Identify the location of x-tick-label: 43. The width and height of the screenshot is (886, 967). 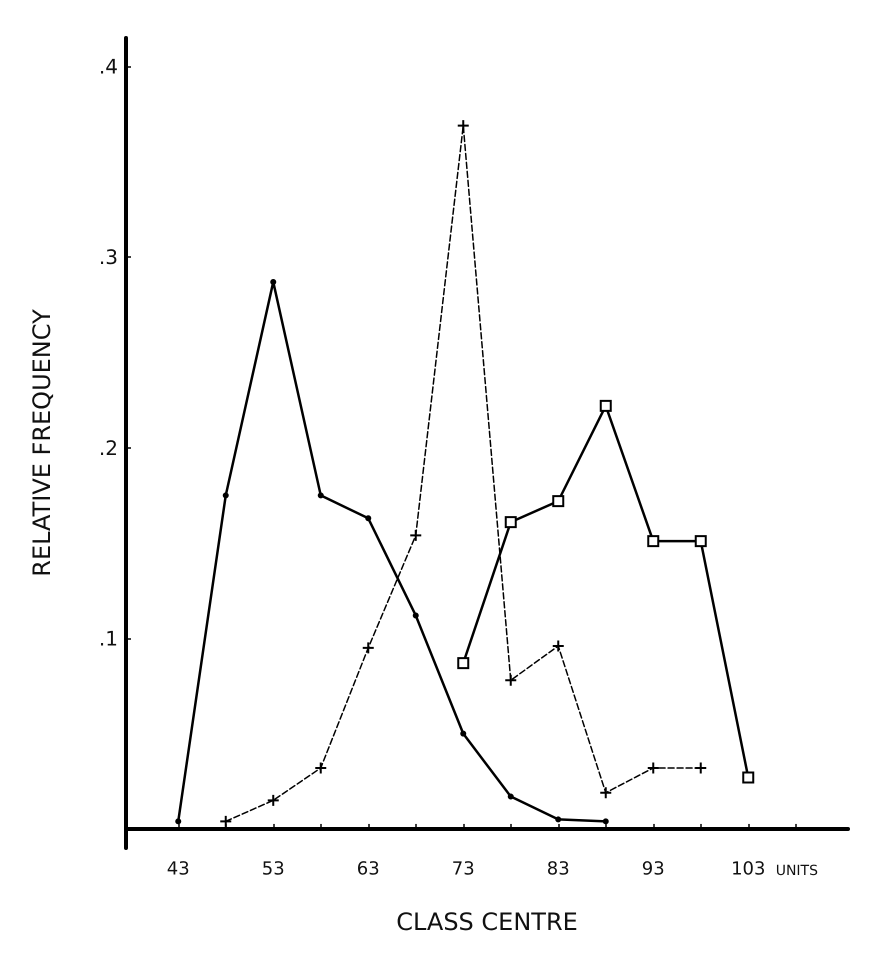
(178, 869).